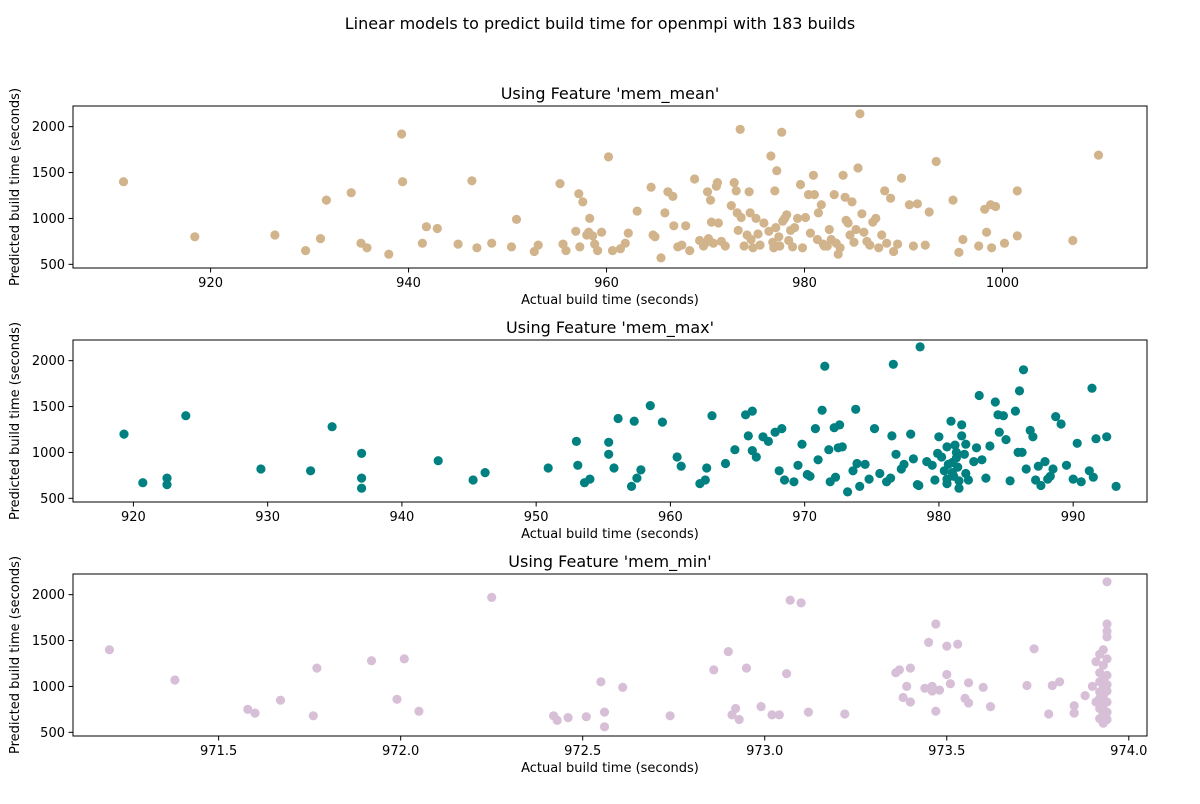 The height and width of the screenshot is (804, 1200). I want to click on y-tick-label: 500, so click(52, 499).